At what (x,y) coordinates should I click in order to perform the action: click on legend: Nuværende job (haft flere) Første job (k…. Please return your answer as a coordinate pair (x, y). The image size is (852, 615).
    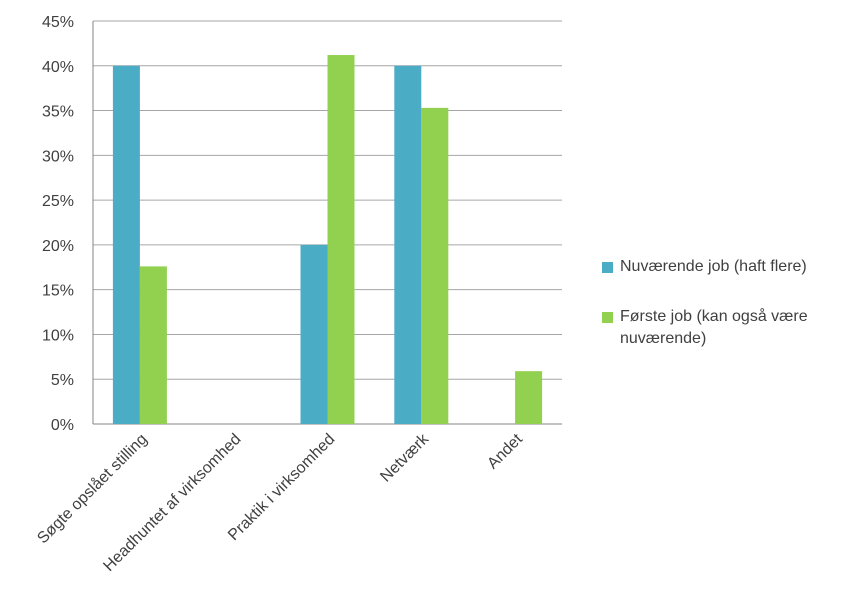
    Looking at the image, I should click on (726, 317).